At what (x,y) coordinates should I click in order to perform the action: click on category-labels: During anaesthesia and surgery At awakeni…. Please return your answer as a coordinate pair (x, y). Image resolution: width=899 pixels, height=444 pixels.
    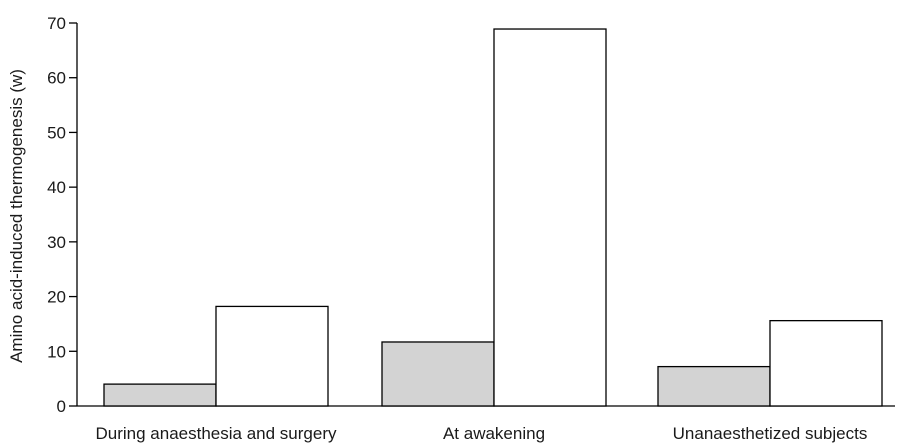
    Looking at the image, I should click on (482, 433).